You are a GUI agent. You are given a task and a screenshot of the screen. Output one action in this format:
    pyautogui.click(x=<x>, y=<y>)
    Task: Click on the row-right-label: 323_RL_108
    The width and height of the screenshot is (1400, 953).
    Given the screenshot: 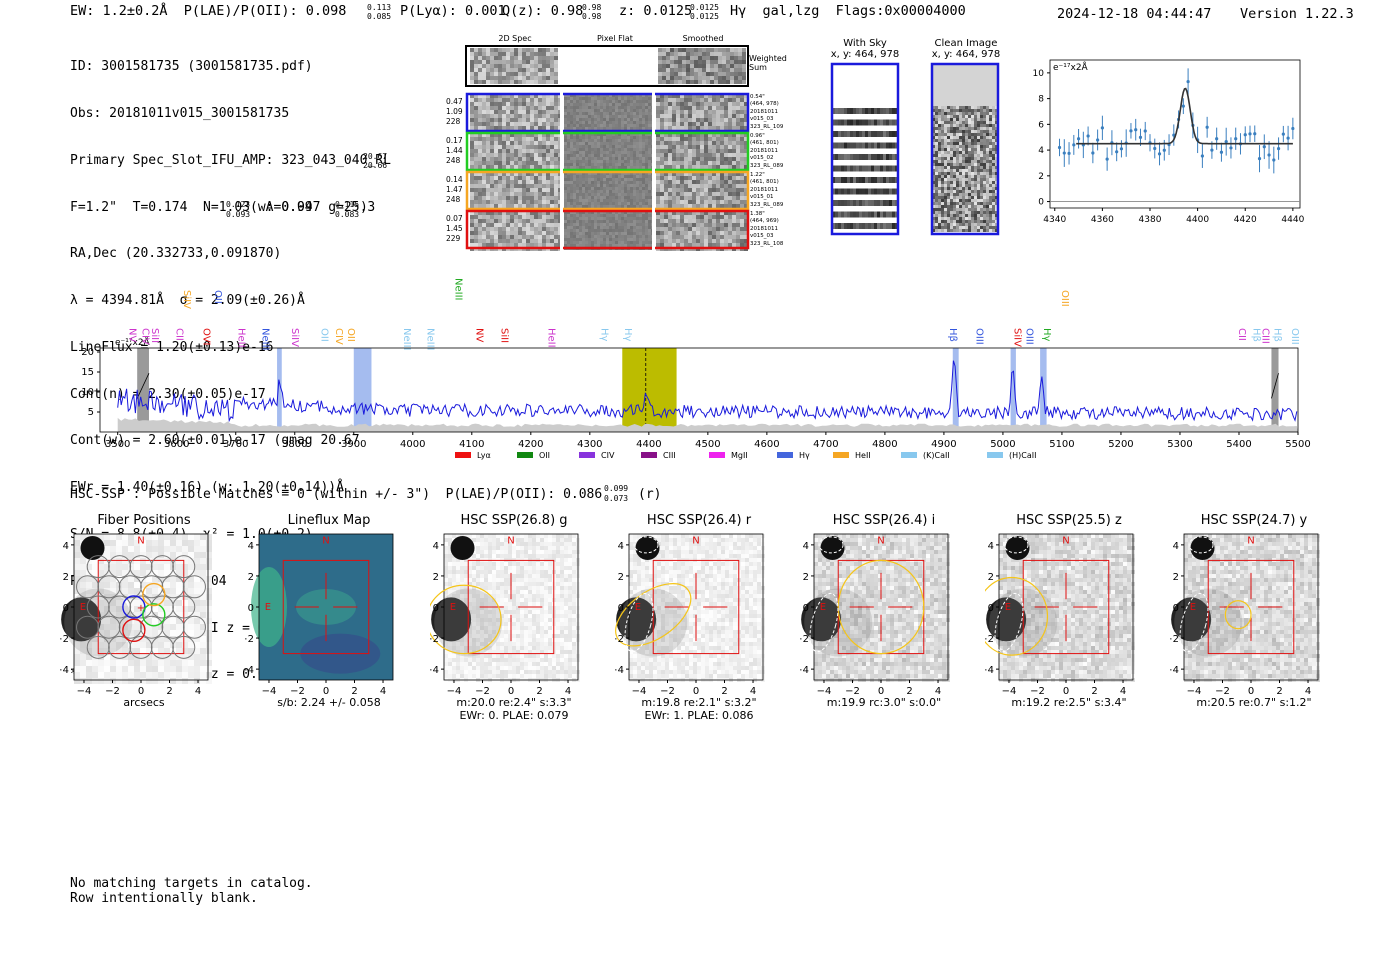 What is the action you would take?
    pyautogui.click(x=767, y=243)
    